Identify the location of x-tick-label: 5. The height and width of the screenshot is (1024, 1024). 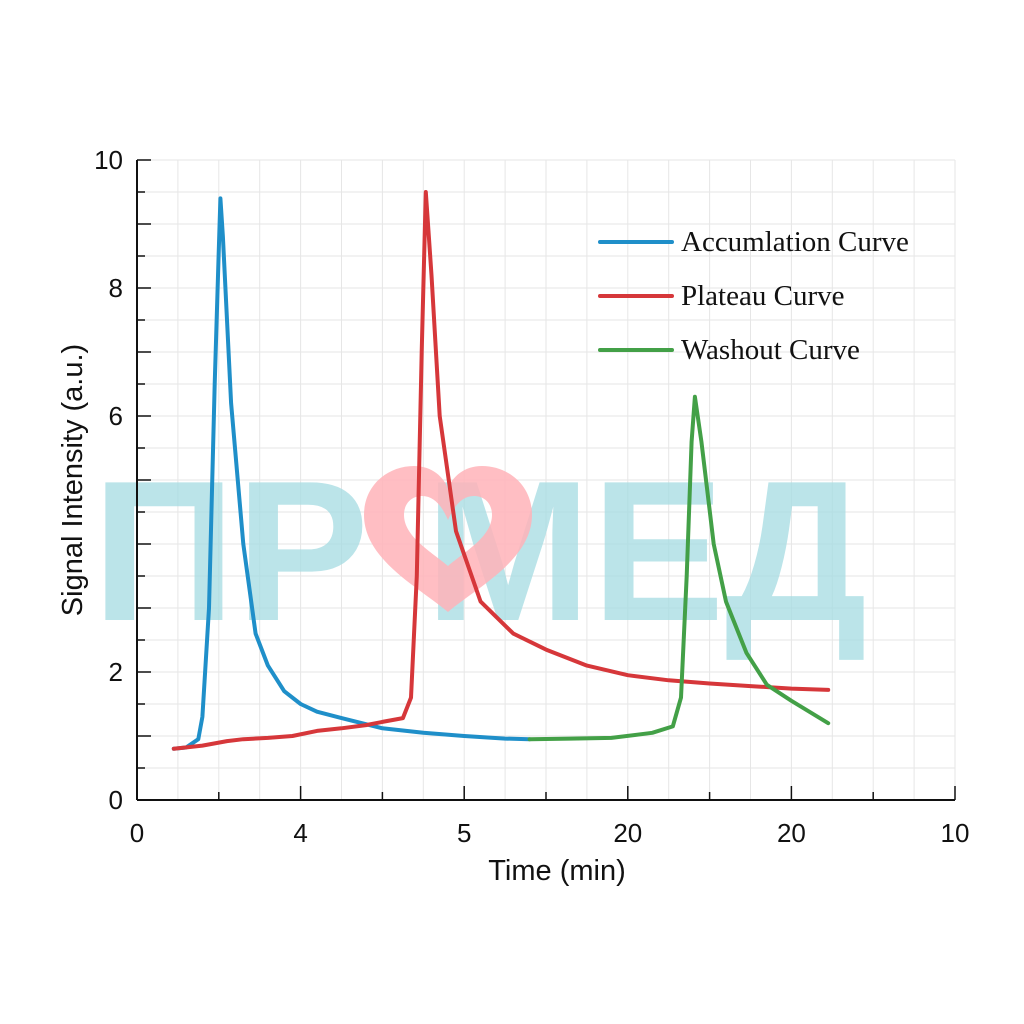
(464, 833).